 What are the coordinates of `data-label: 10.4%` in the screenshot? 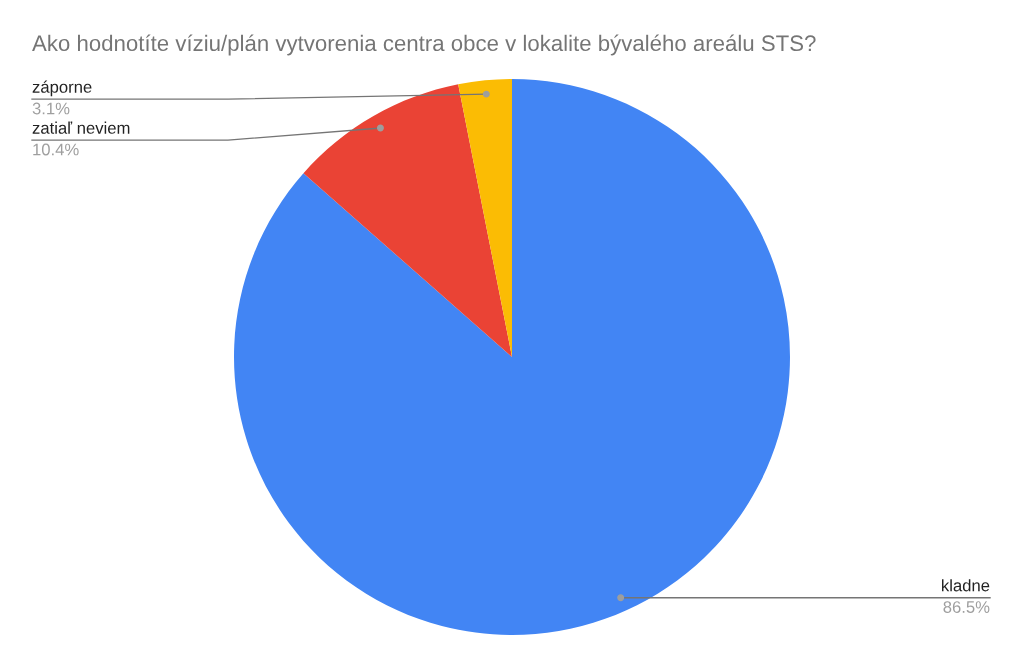 It's located at (56, 149).